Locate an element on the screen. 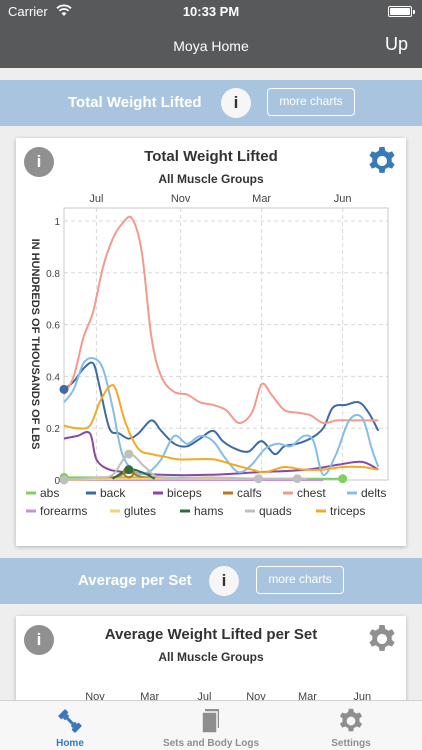  battery-icon is located at coordinates (401, 11).